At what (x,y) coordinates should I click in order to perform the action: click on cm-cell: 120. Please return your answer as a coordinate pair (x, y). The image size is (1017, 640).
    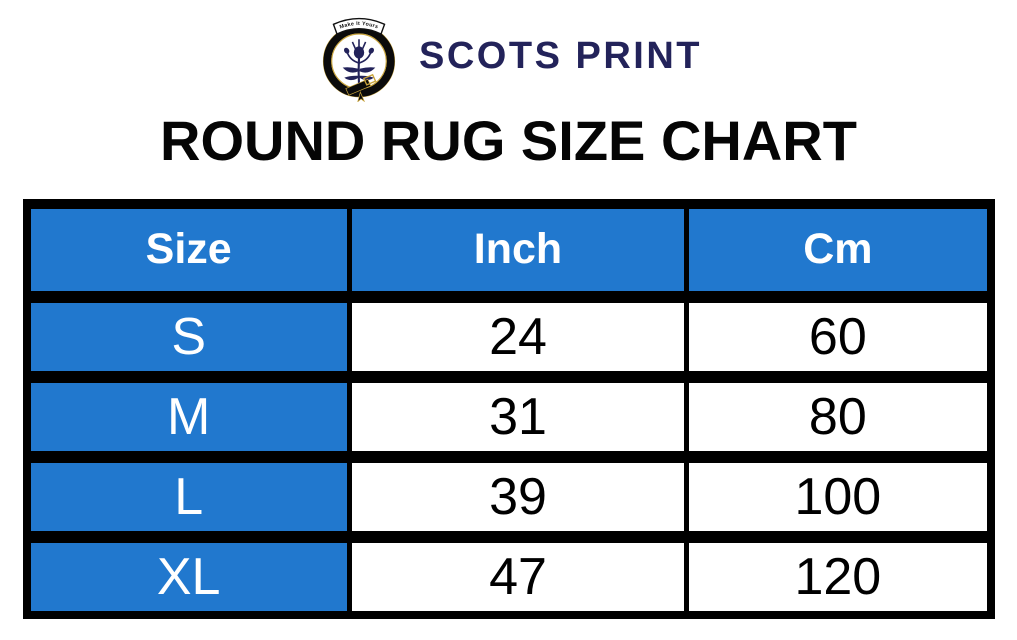
    Looking at the image, I should click on (838, 576).